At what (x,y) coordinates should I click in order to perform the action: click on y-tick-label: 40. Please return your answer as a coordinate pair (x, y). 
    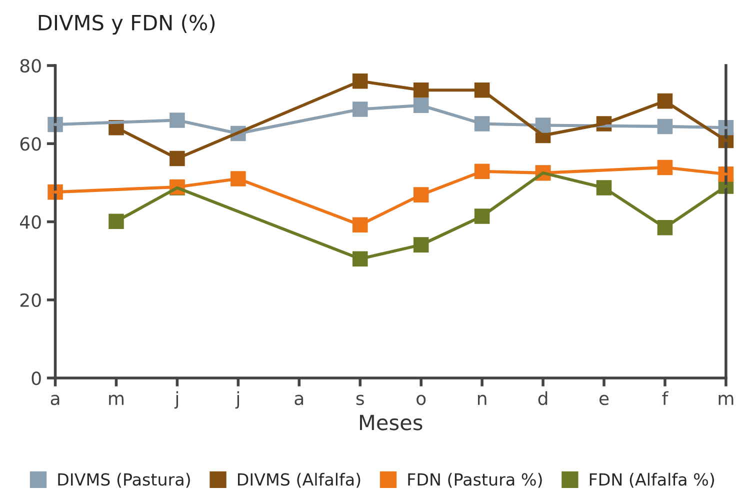
    Looking at the image, I should click on (30, 222).